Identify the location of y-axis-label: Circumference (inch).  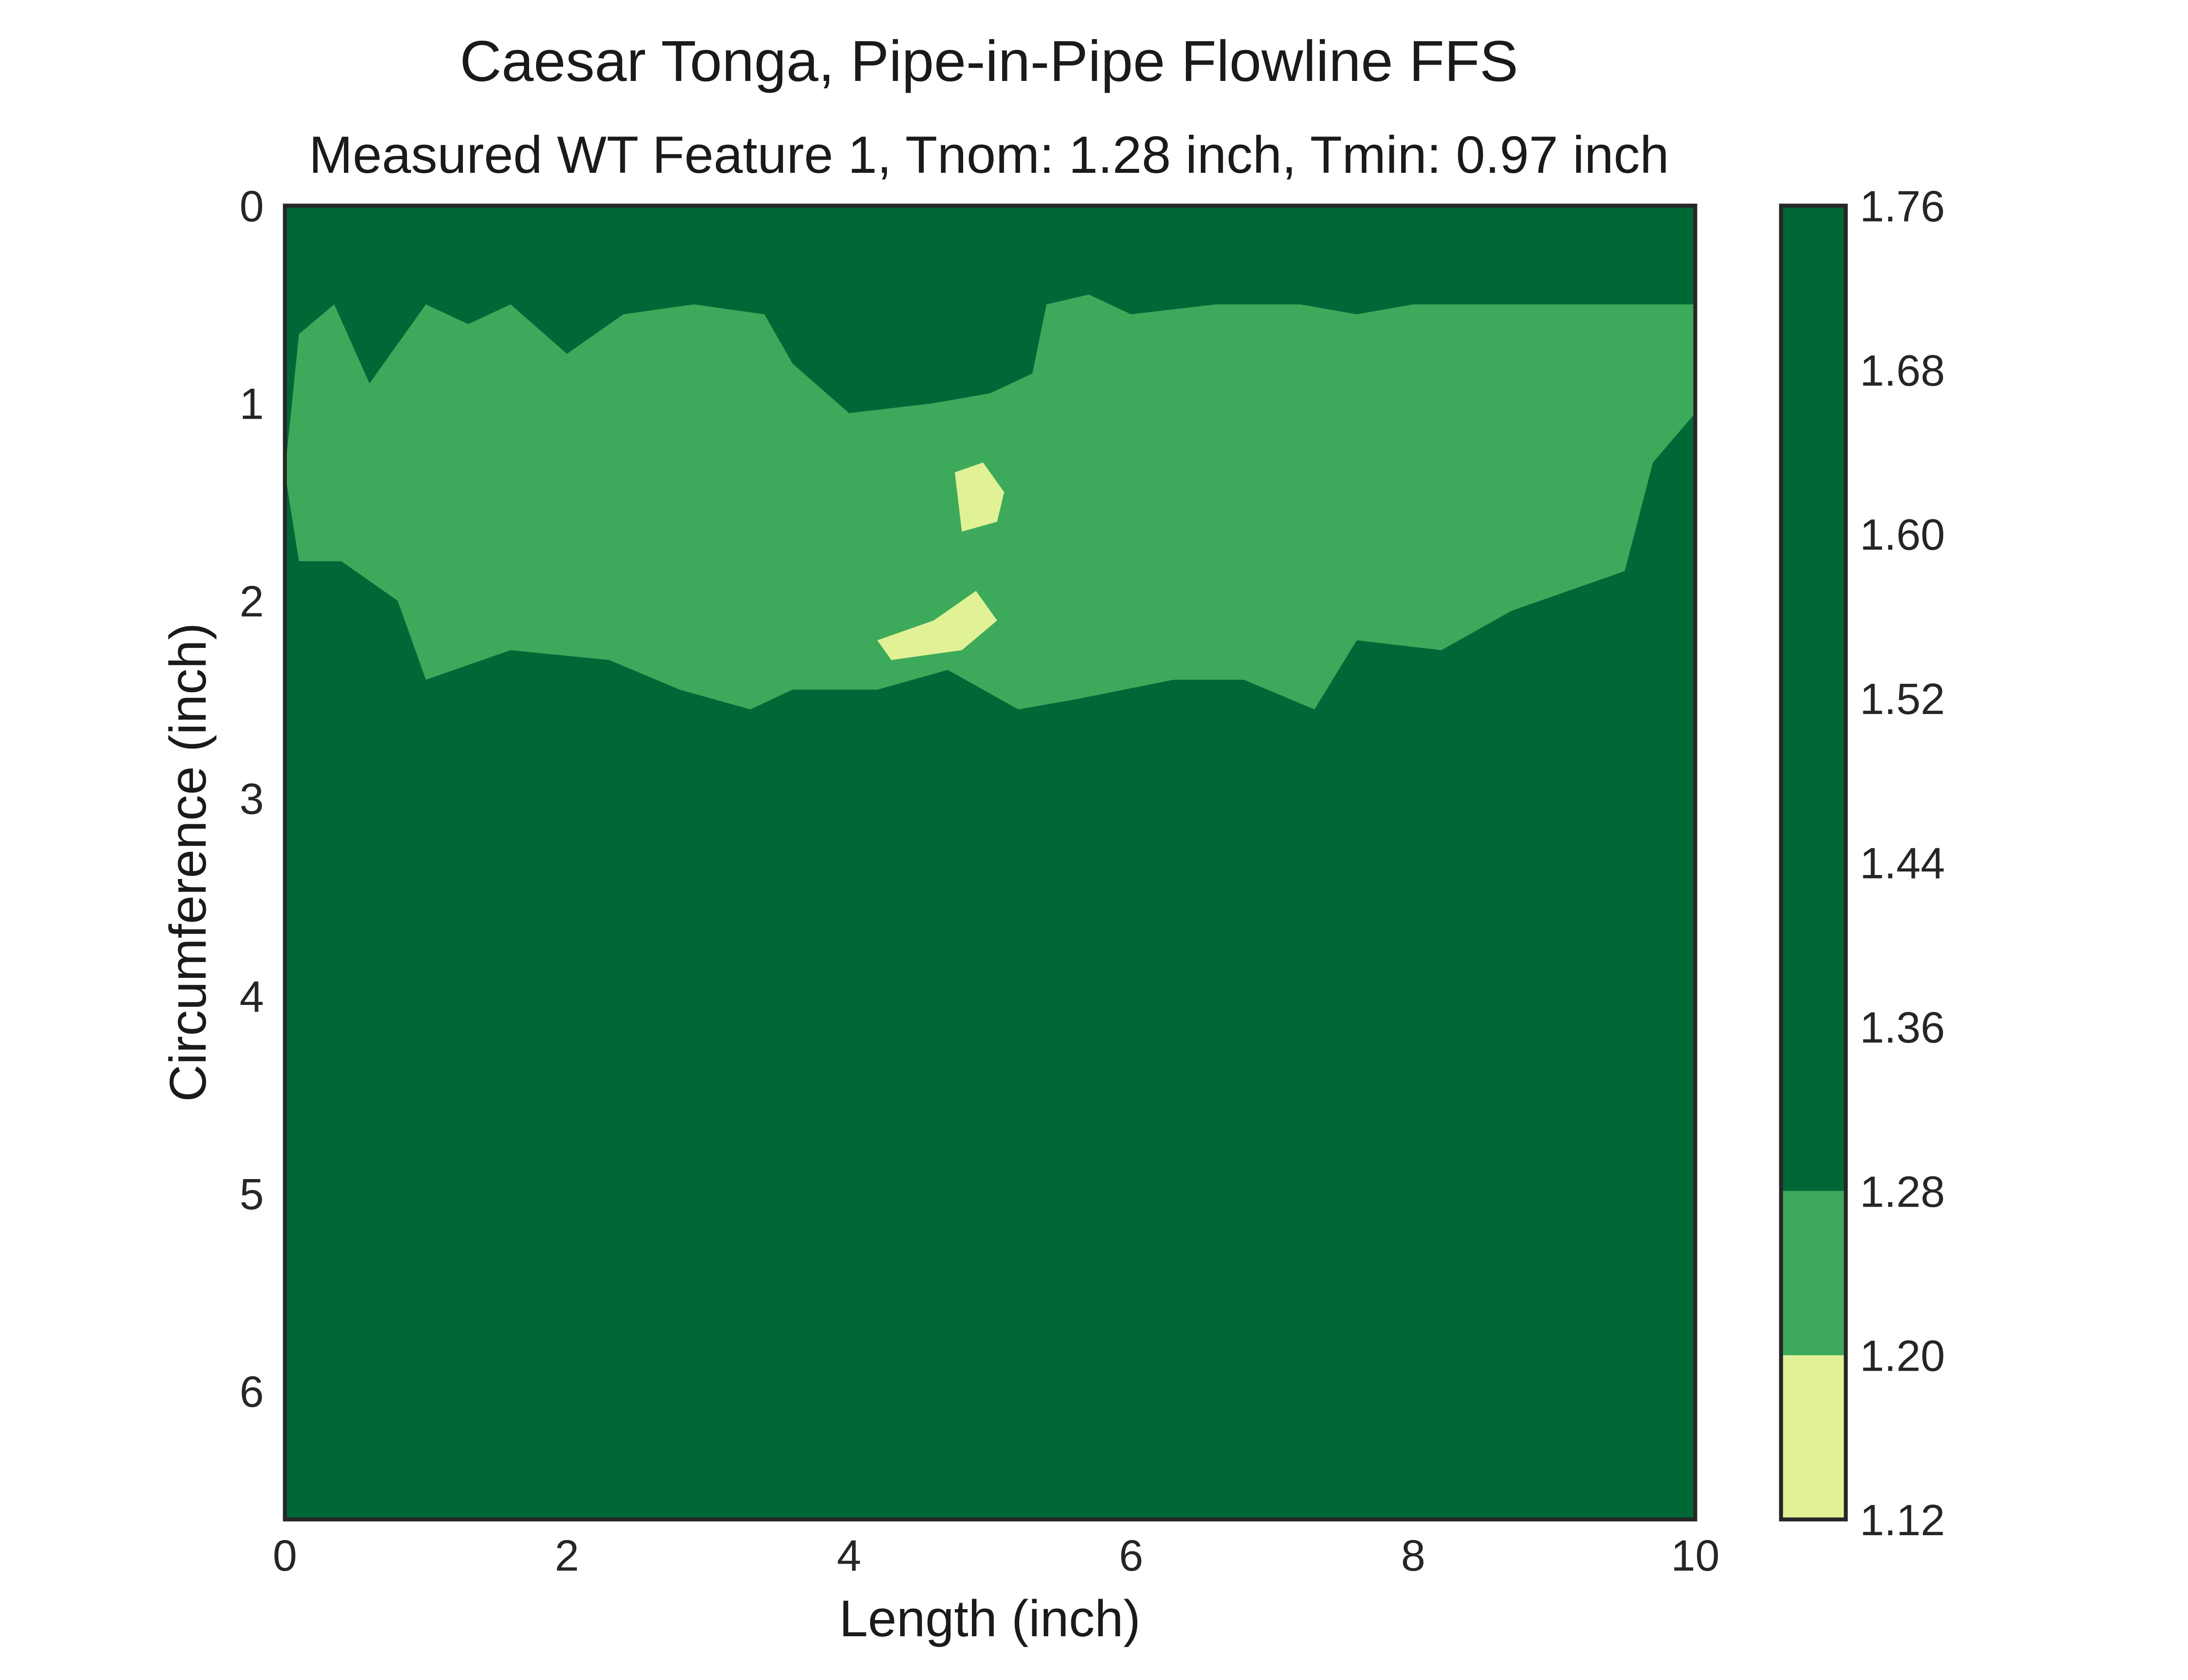
(188, 862).